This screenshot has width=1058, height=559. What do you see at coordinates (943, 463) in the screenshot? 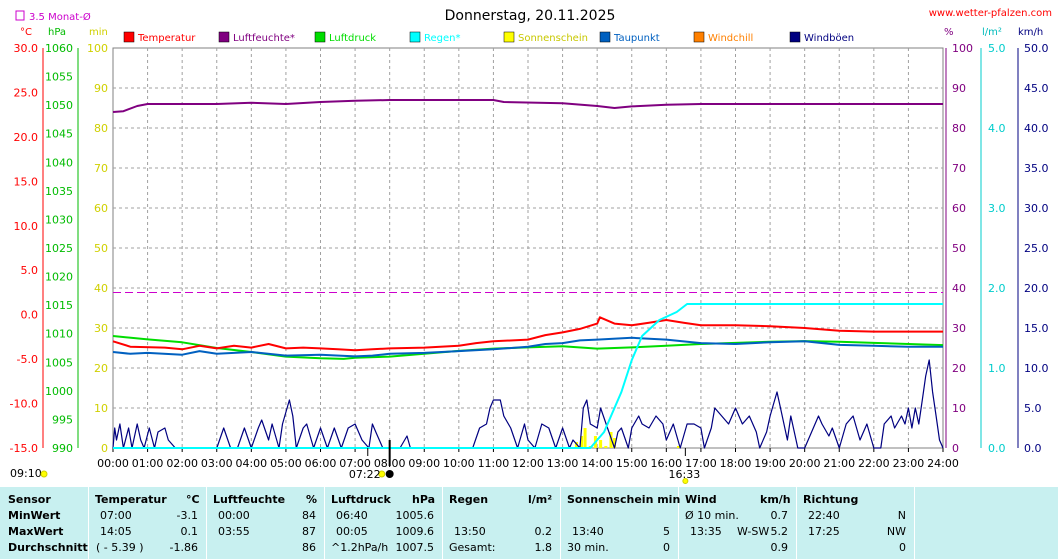
I see `x-tick-label: 24:00` at bounding box center [943, 463].